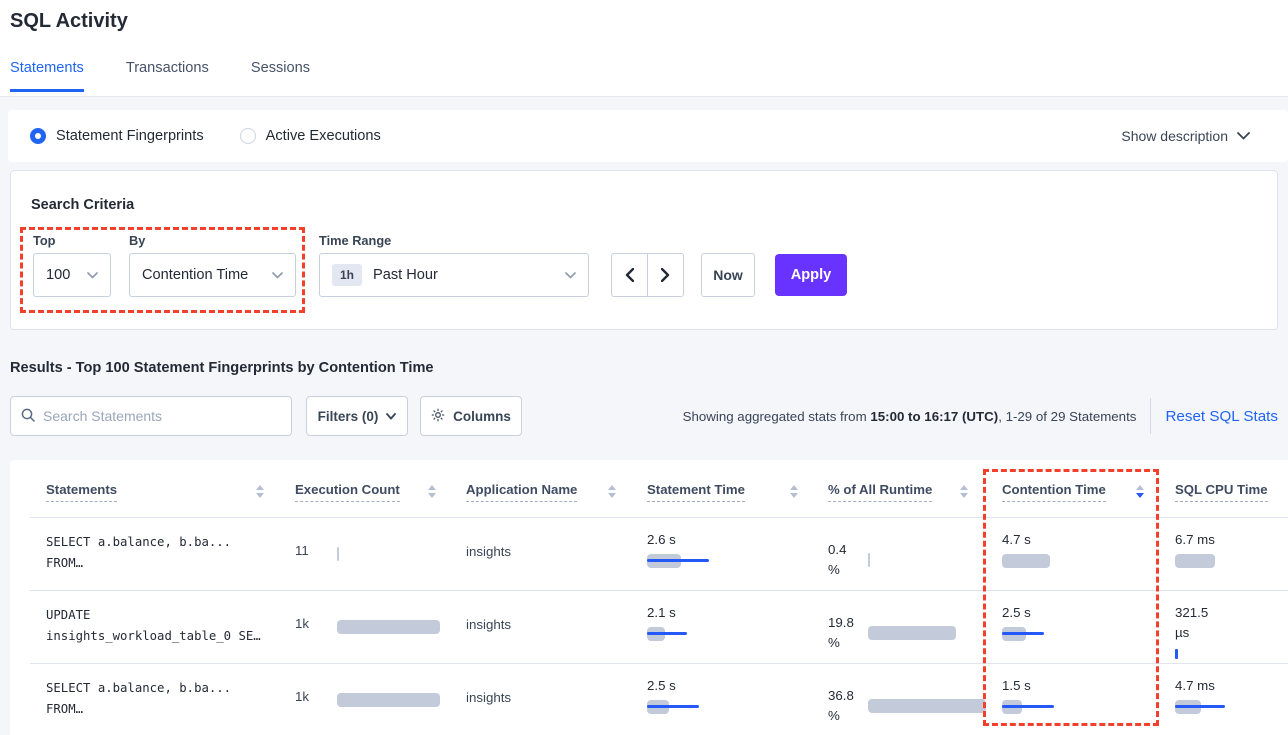  I want to click on statement-time-cell: 2.1 s, so click(732, 626).